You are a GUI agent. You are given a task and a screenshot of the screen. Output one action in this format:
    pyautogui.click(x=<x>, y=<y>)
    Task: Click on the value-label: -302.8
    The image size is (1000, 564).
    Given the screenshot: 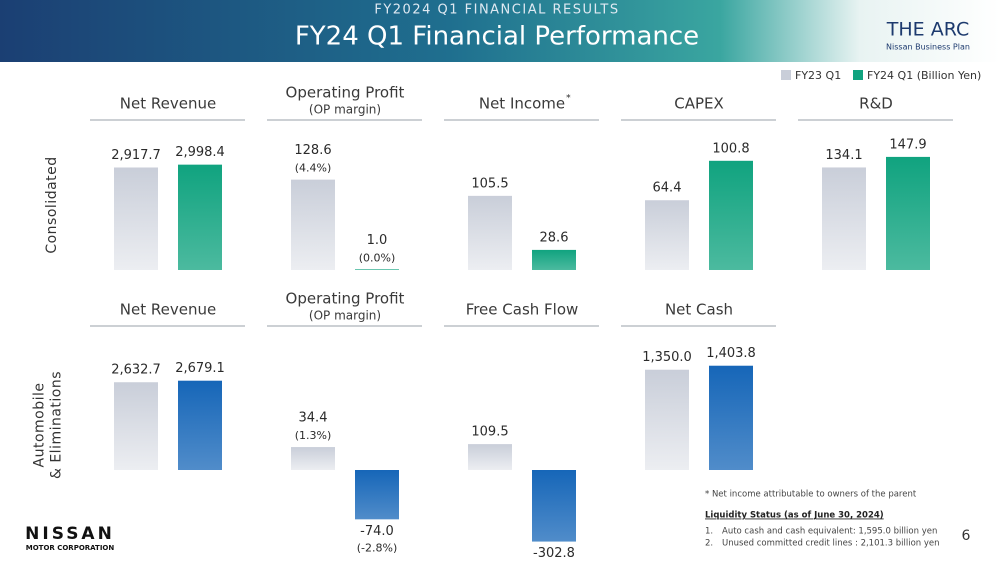 What is the action you would take?
    pyautogui.click(x=554, y=553)
    